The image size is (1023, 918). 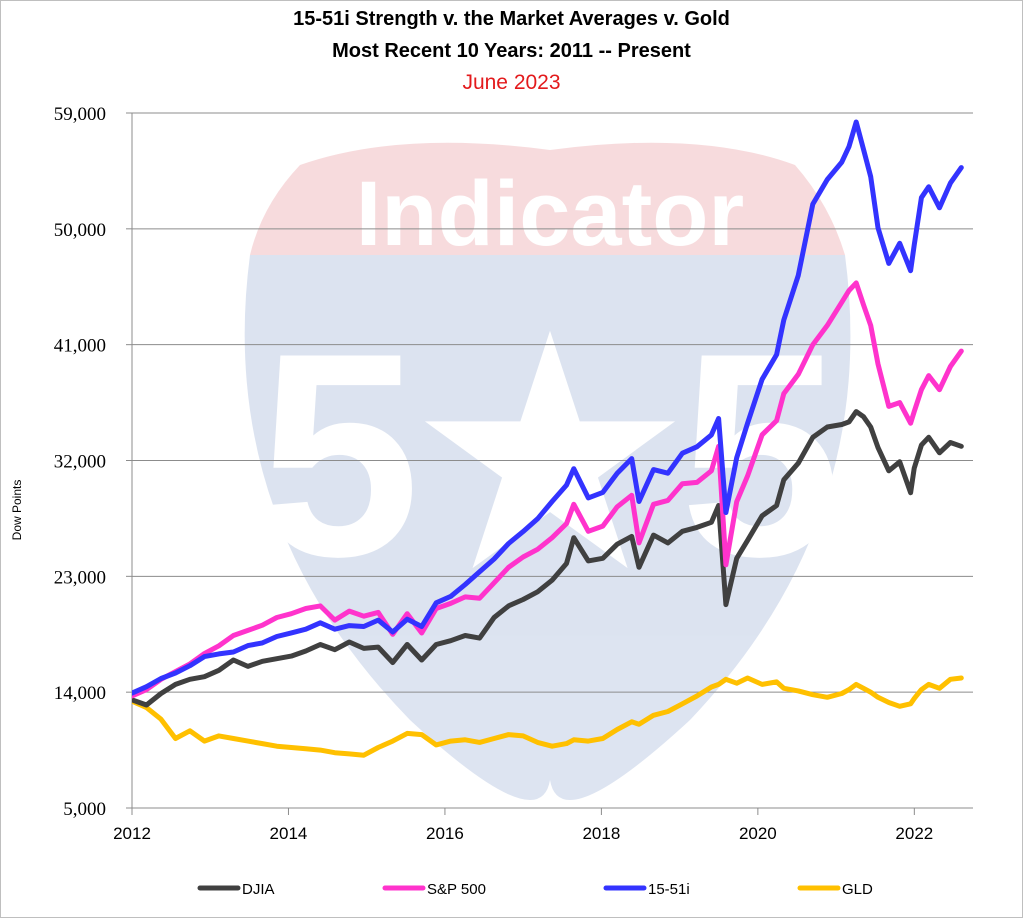 I want to click on legend-label: 15-51i, so click(x=669, y=889).